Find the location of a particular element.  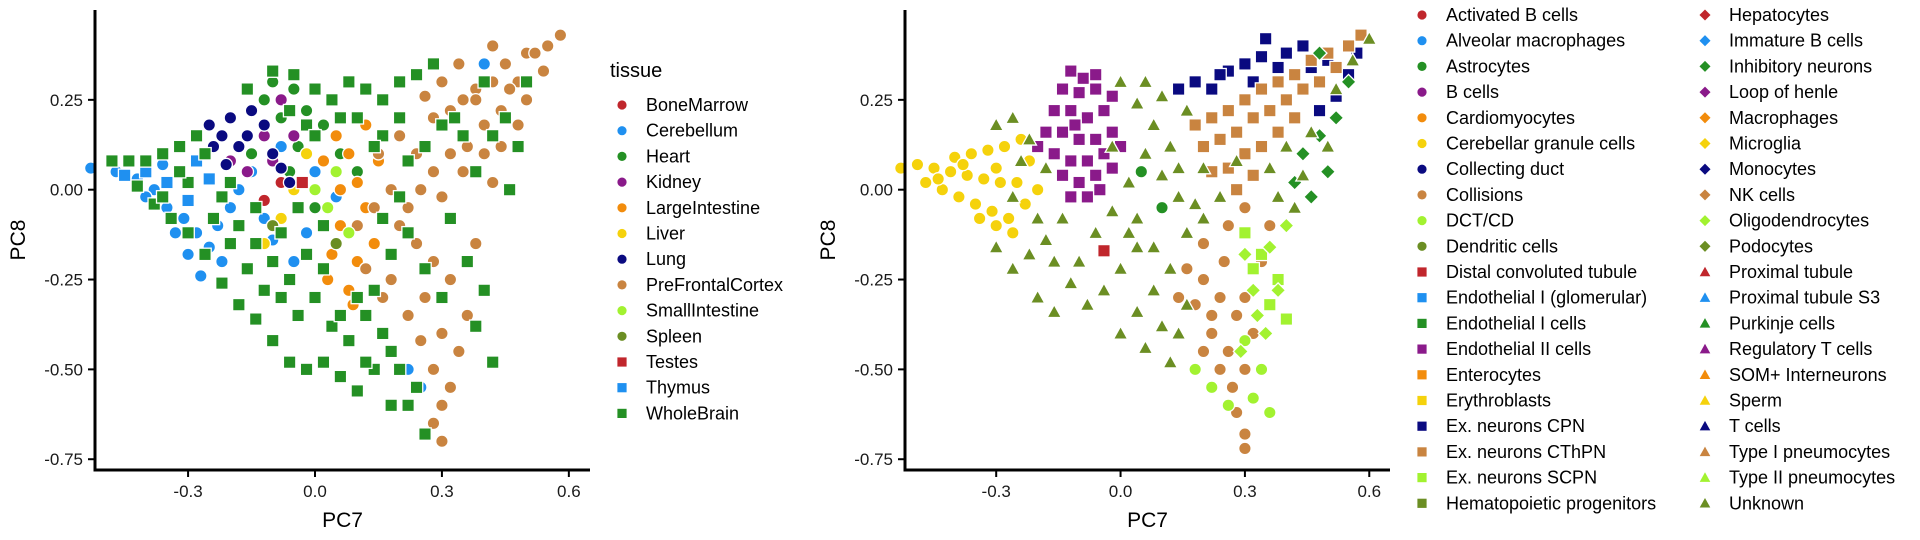

point-ex-neurons-scpn is located at coordinates (1261, 254).